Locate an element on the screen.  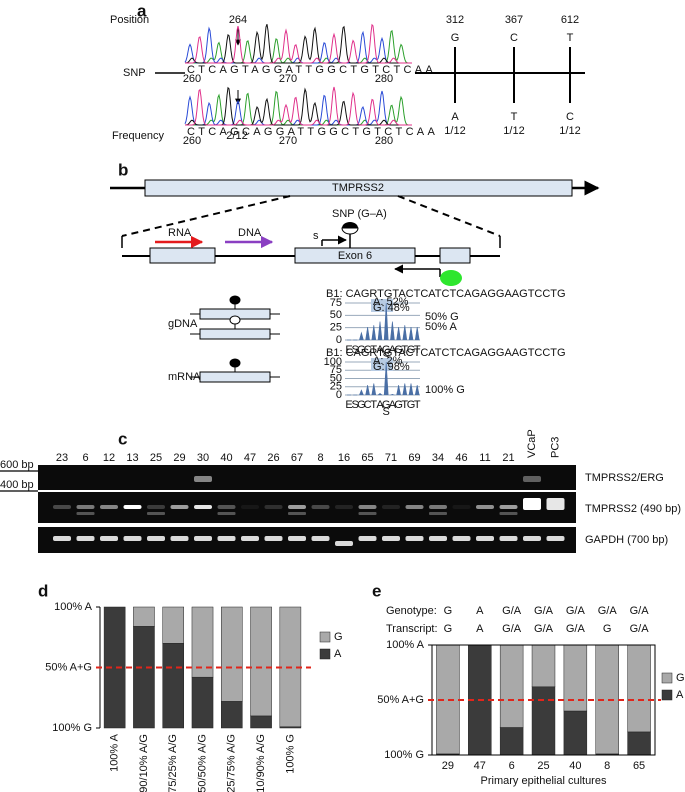
frequency-label: Frequency is located at coordinates (138, 136).